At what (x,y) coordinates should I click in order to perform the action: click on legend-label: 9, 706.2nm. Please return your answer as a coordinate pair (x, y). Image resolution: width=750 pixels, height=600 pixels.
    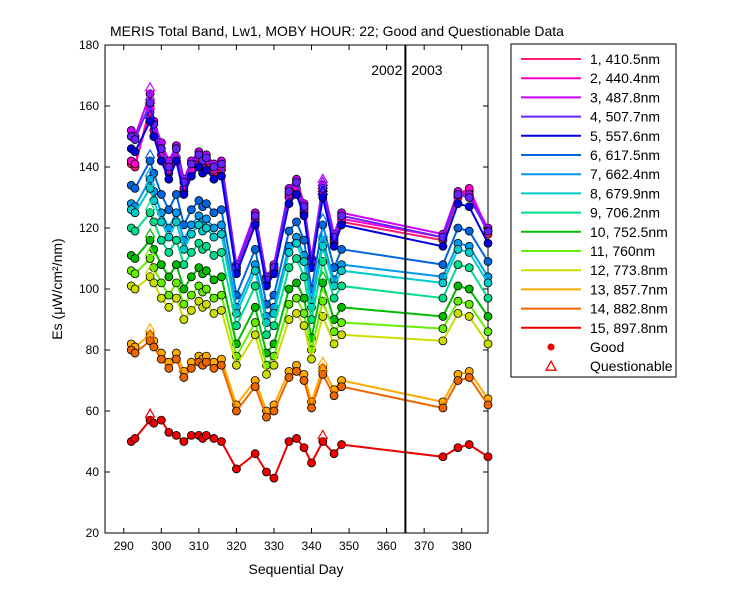
    Looking at the image, I should click on (625, 213).